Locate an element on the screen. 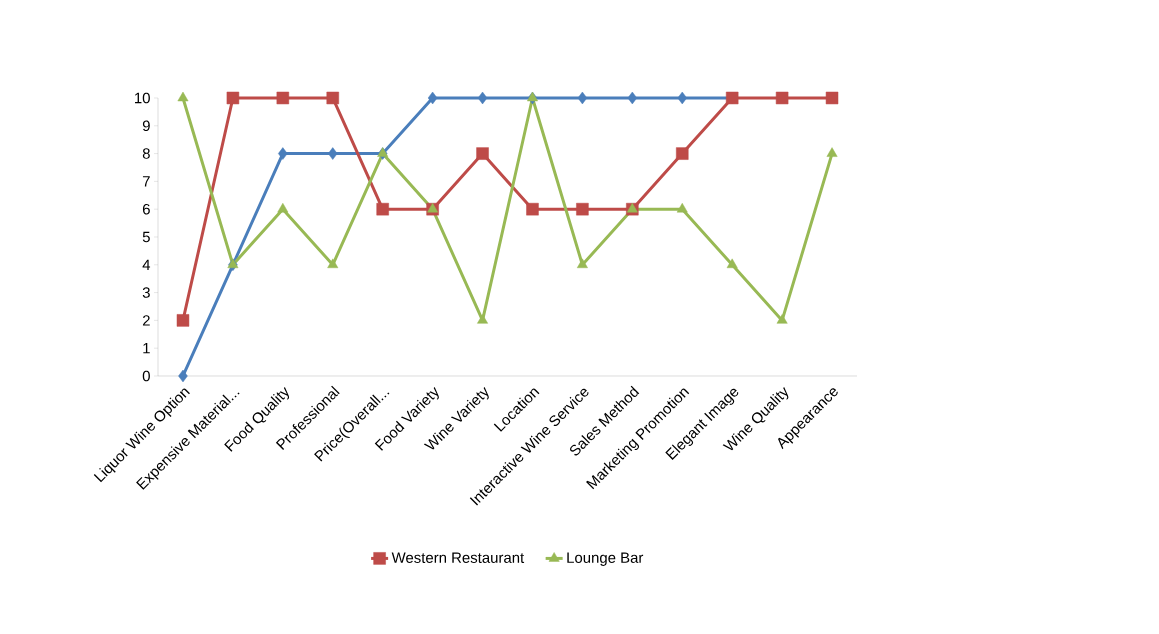  y-tick-label: 2 is located at coordinates (146, 320).